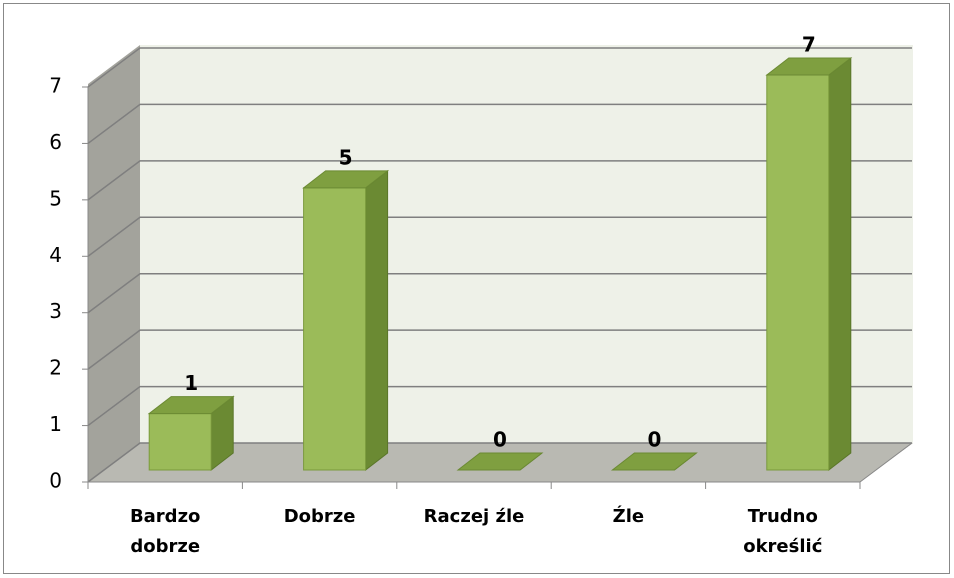  What do you see at coordinates (55, 368) in the screenshot?
I see `y-tick-label: 2` at bounding box center [55, 368].